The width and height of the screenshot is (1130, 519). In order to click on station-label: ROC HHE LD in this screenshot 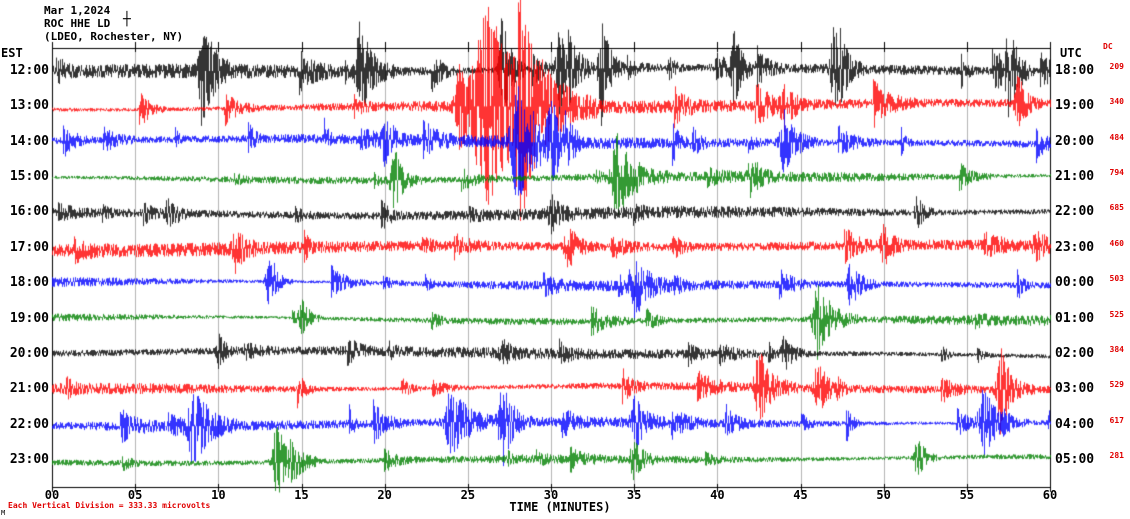, I will do `click(77, 23)`.